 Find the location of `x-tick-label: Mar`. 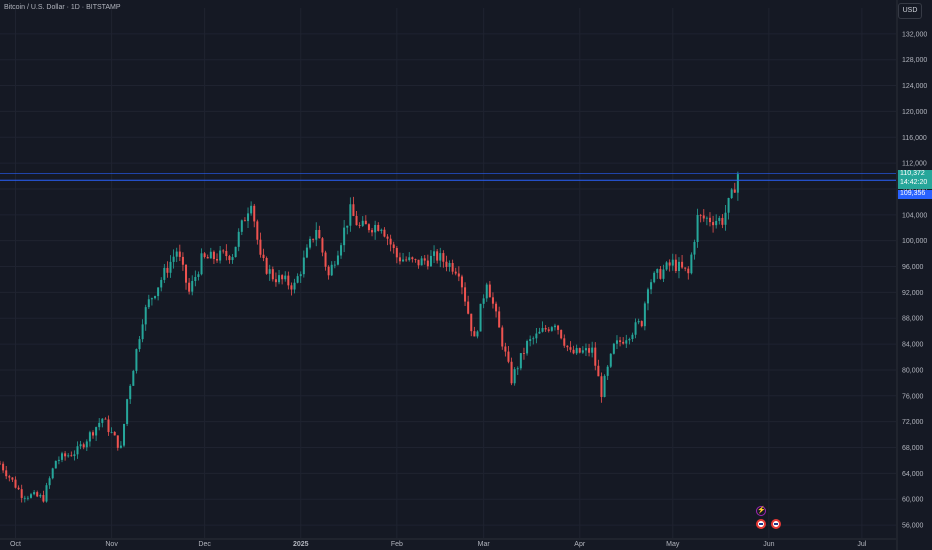

x-tick-label: Mar is located at coordinates (484, 544).